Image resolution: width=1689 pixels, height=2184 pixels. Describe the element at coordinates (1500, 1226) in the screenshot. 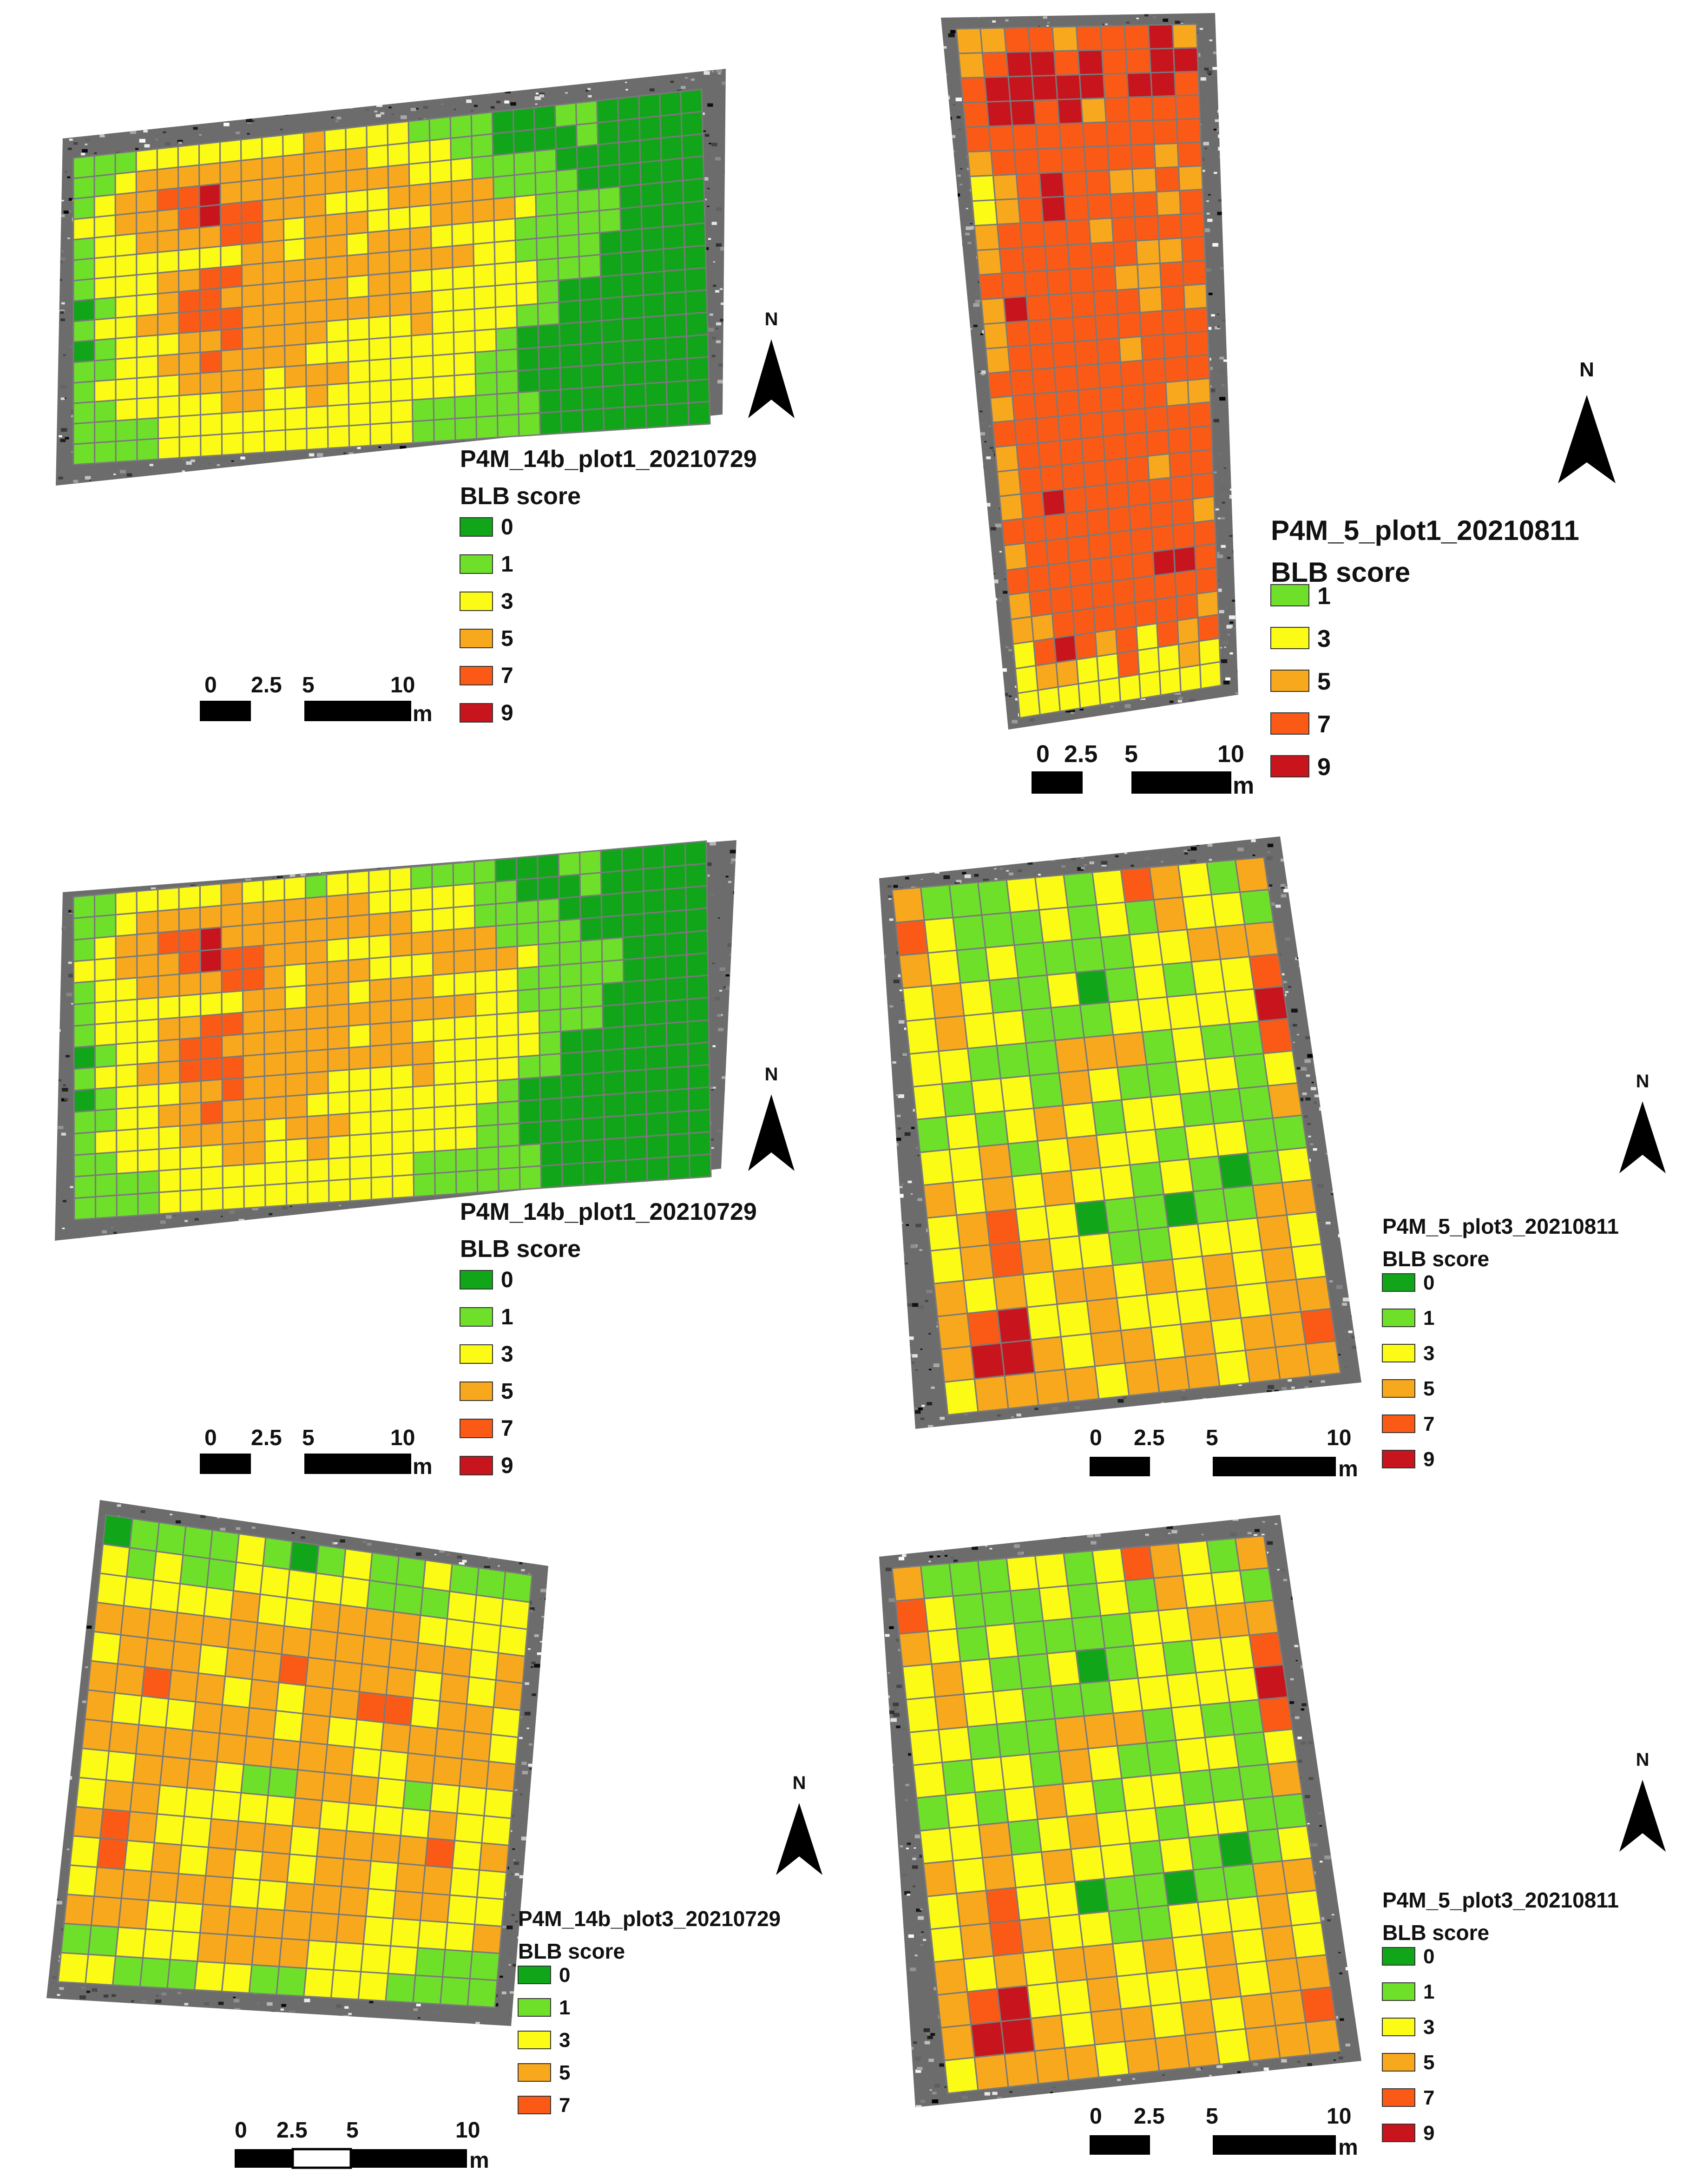

I see `legend-title: P4M_5_plot3_20210811` at that location.